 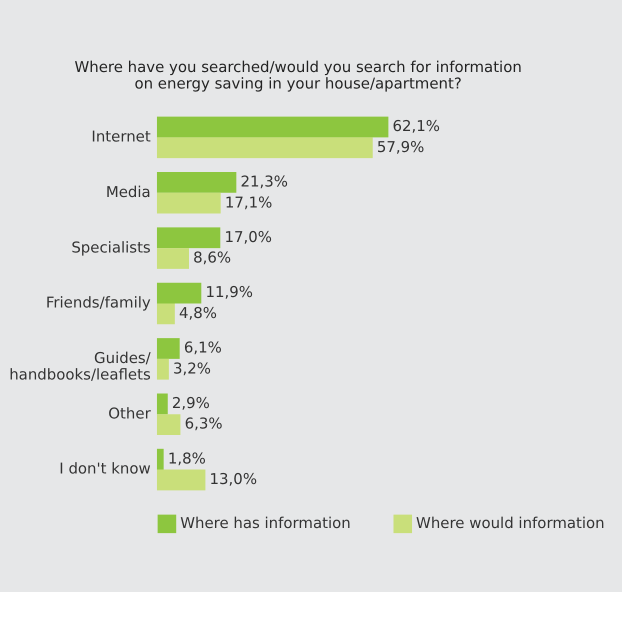 What do you see at coordinates (197, 313) in the screenshot?
I see `data-label: 4,8%` at bounding box center [197, 313].